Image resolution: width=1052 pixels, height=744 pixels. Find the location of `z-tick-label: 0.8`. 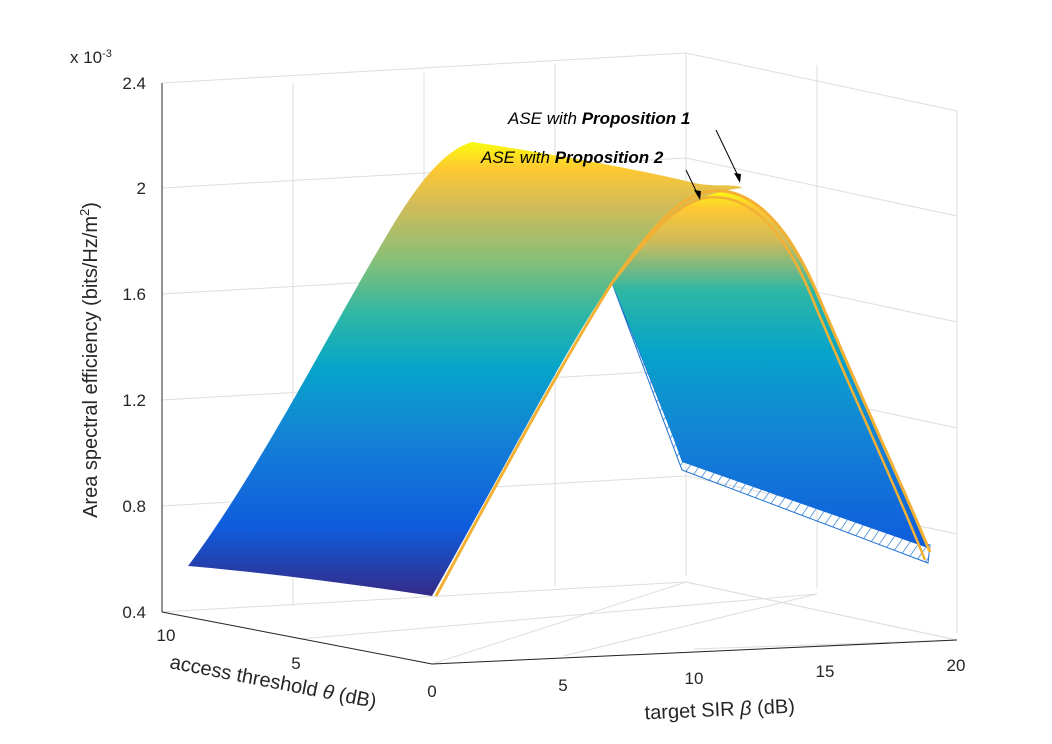

z-tick-label: 0.8 is located at coordinates (134, 506).